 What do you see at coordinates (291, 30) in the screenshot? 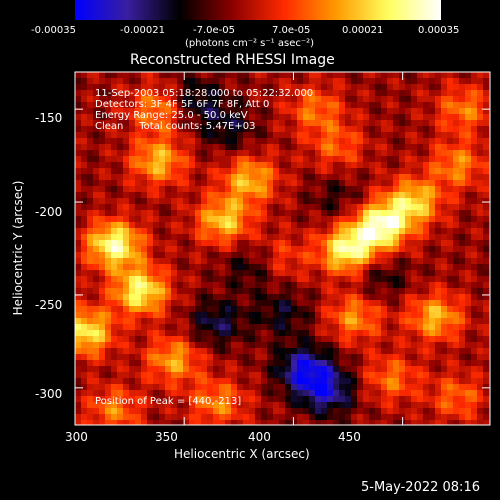
I see `colorbar-tick-3: 7.0e-05` at bounding box center [291, 30].